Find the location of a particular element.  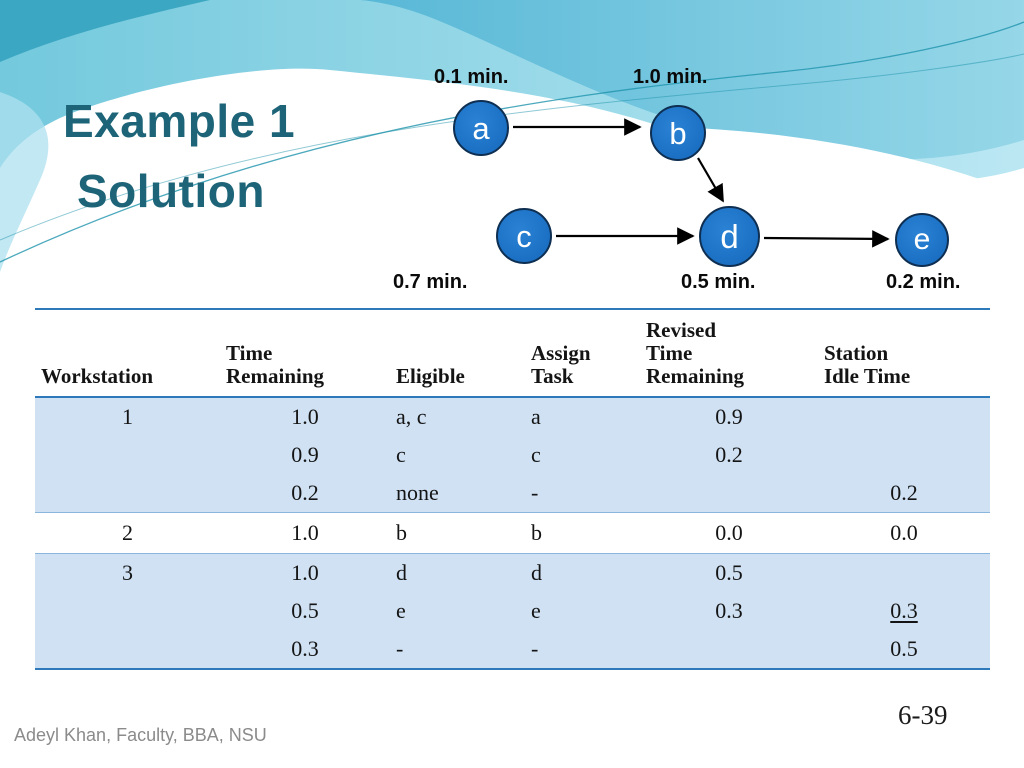

time-label-d: 0.5 min. is located at coordinates (718, 282).